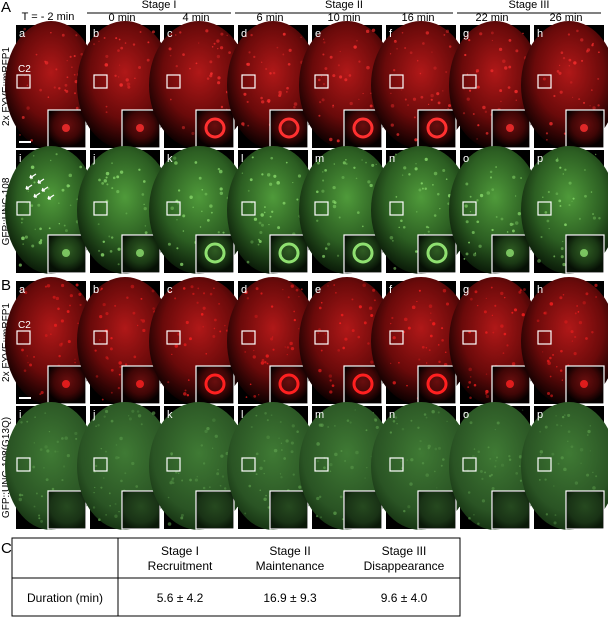 The height and width of the screenshot is (622, 608). What do you see at coordinates (404, 551) in the screenshot?
I see `table-header: Stage III` at bounding box center [404, 551].